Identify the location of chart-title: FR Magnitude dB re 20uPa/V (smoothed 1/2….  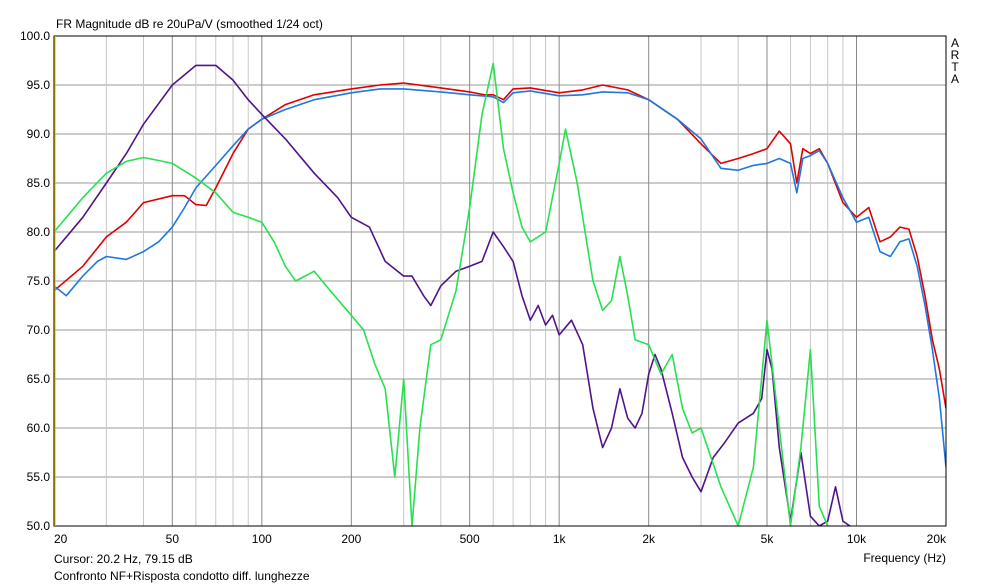
(189, 24).